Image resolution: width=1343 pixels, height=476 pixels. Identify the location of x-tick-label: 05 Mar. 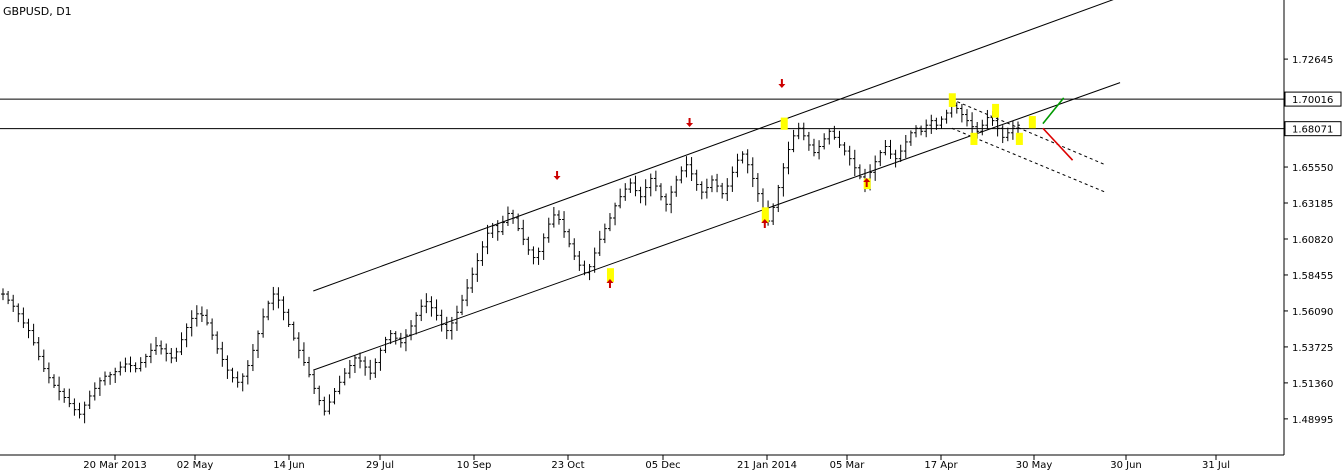
(848, 465).